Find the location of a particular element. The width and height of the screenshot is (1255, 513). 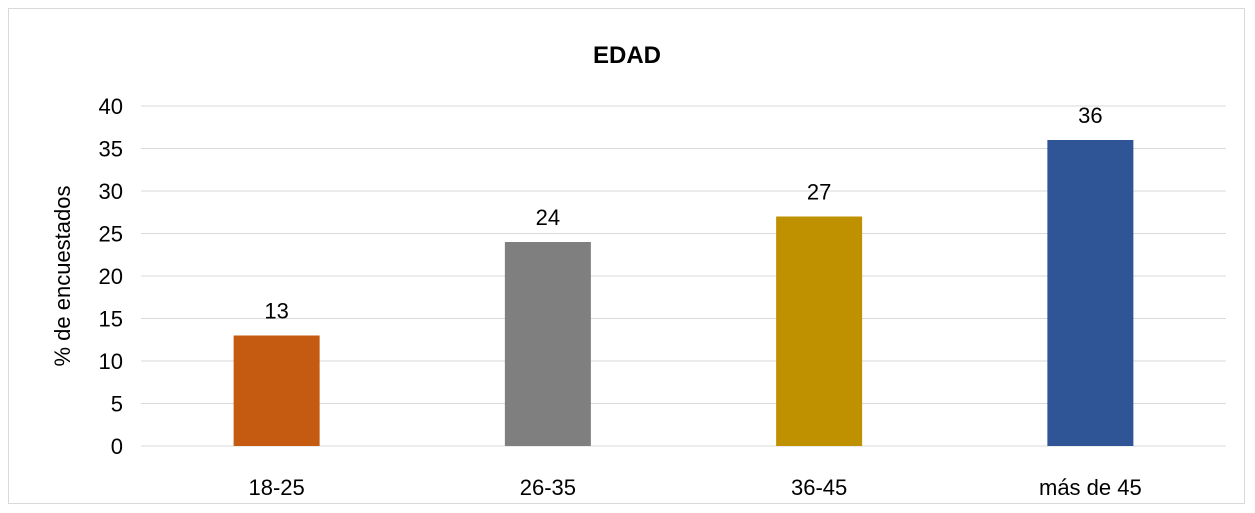

y-tick-label: 20 is located at coordinates (111, 276).